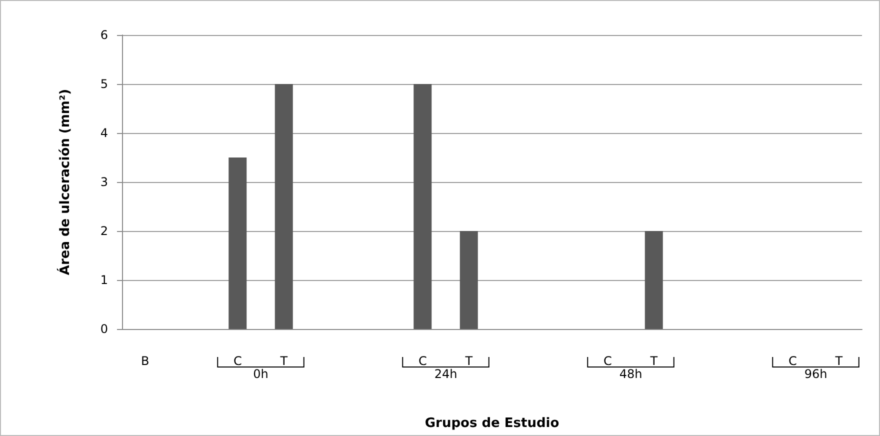 The width and height of the screenshot is (880, 436). Describe the element at coordinates (492, 423) in the screenshot. I see `x-axis-title: Grupos de Estudio` at that location.